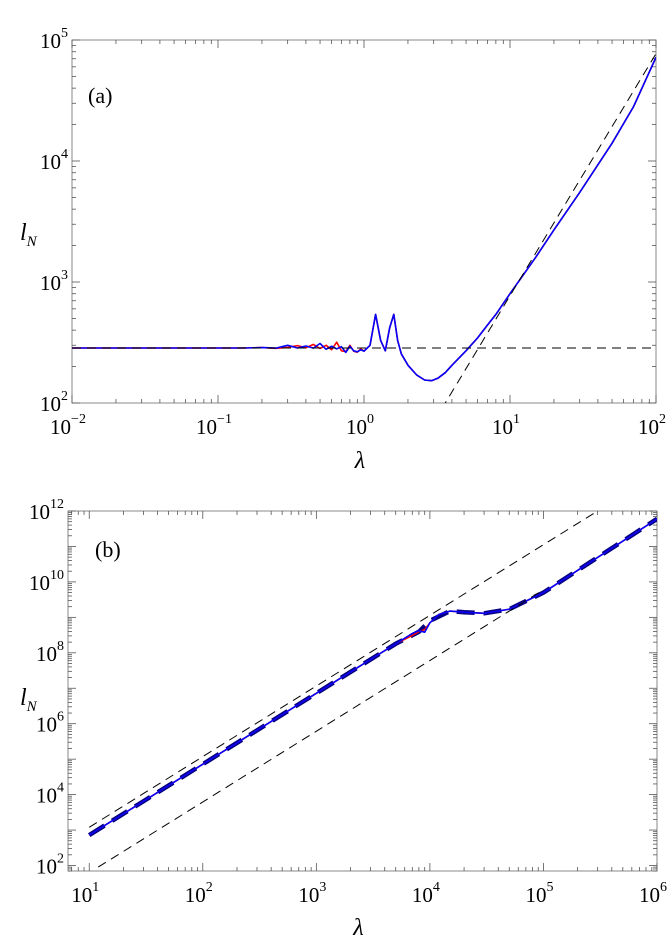 The width and height of the screenshot is (667, 941). I want to click on x-tick-label: 10⁻², so click(68, 425).